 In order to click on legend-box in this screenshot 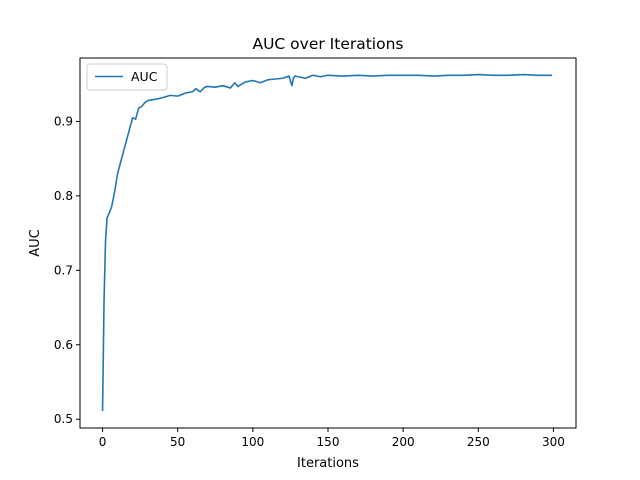, I will do `click(127, 77)`.